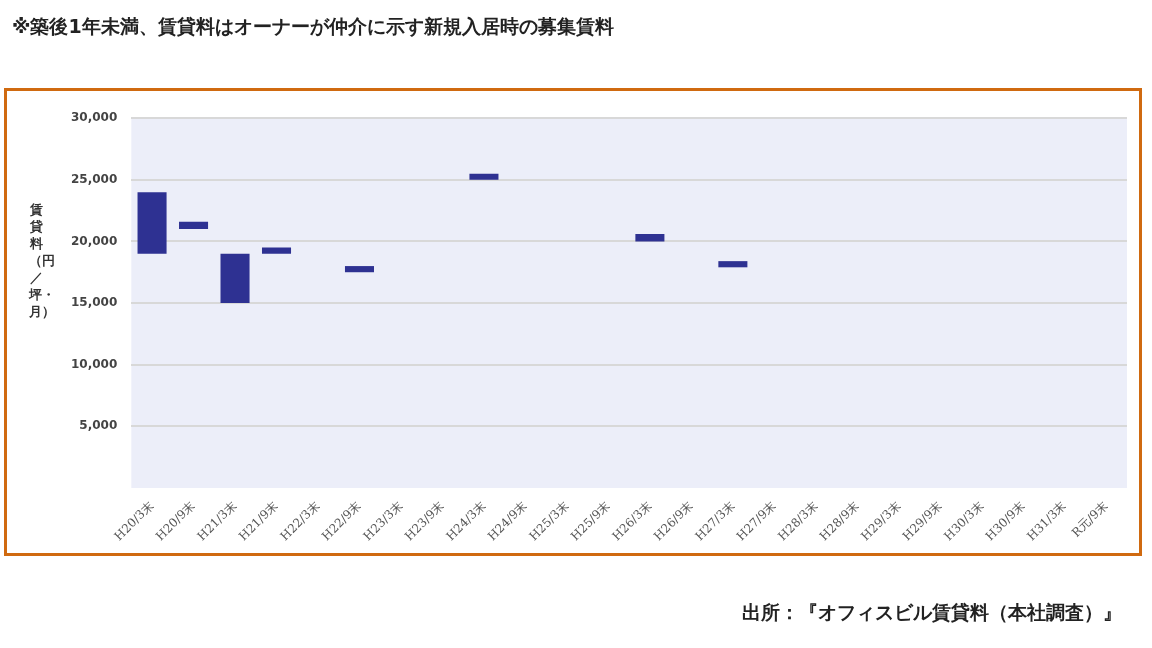  I want to click on y-tick-label: 5,000, so click(98, 425).